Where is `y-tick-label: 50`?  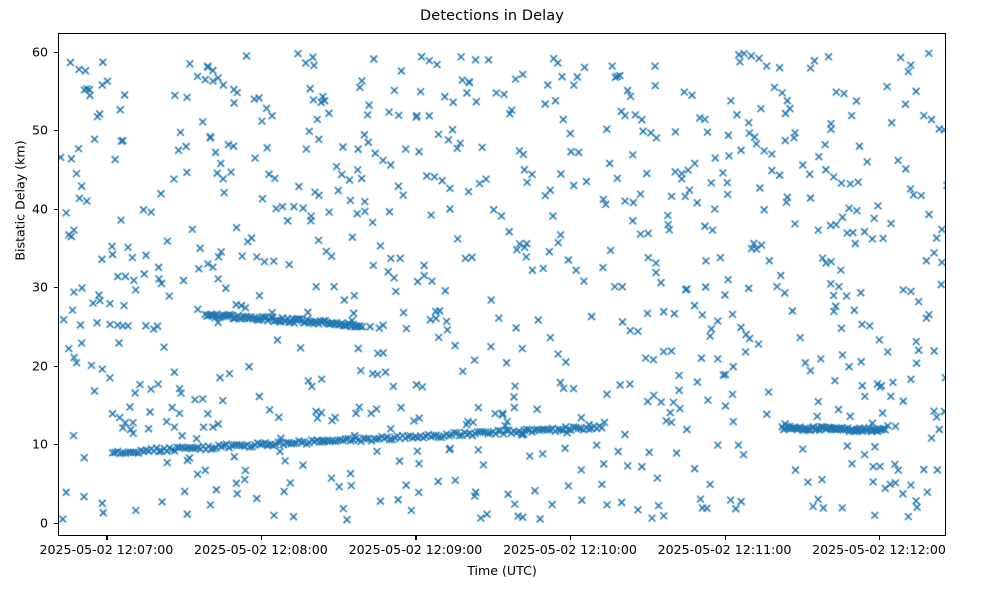
y-tick-label: 50 is located at coordinates (39, 130).